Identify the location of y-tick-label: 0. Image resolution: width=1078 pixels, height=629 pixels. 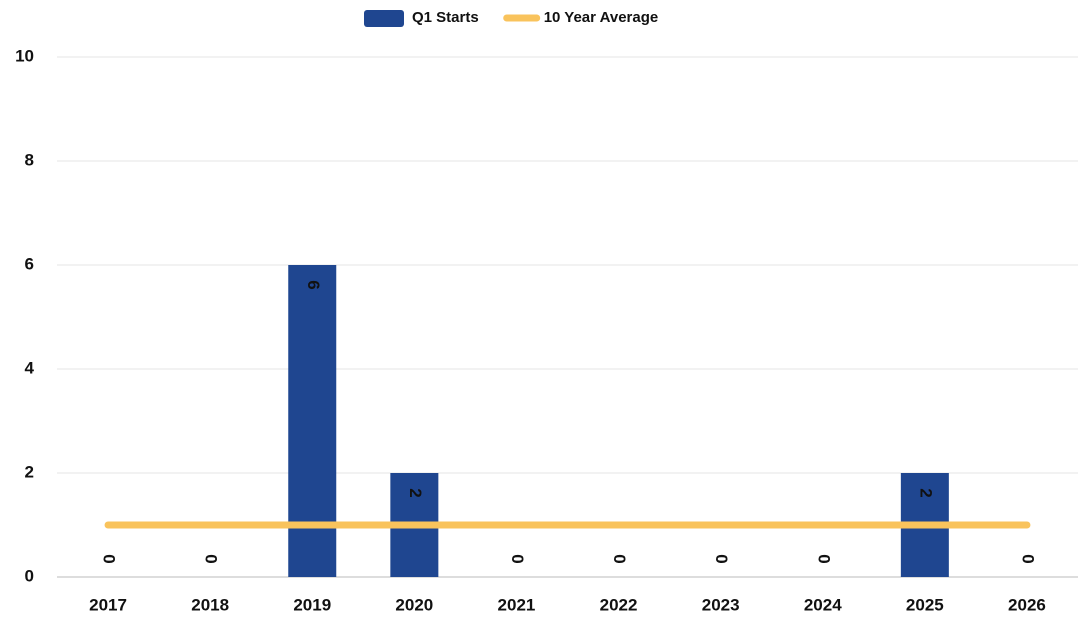
(29, 575).